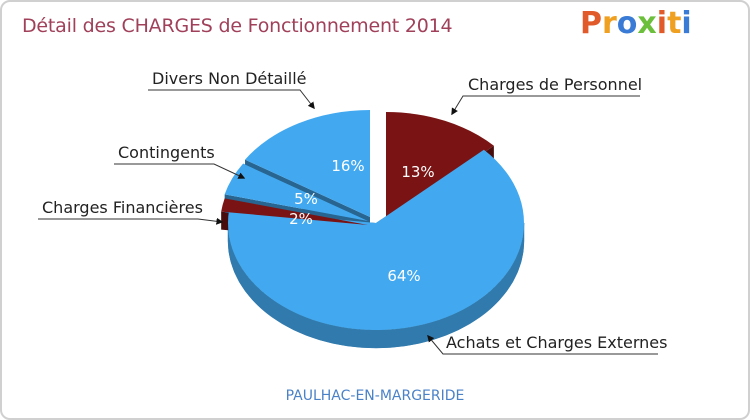 The image size is (750, 420). What do you see at coordinates (417, 172) in the screenshot?
I see `slice-percent-label: 13%` at bounding box center [417, 172].